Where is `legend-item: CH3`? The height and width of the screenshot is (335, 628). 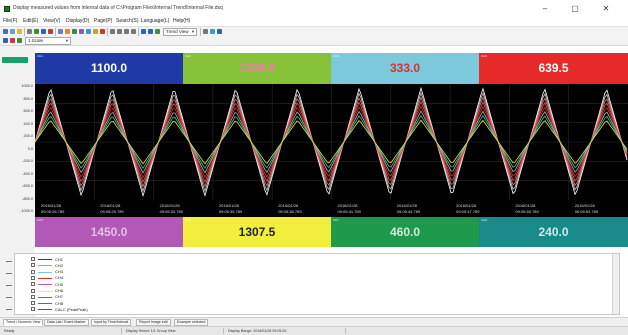 legend-item: CH3 is located at coordinates (131, 272).